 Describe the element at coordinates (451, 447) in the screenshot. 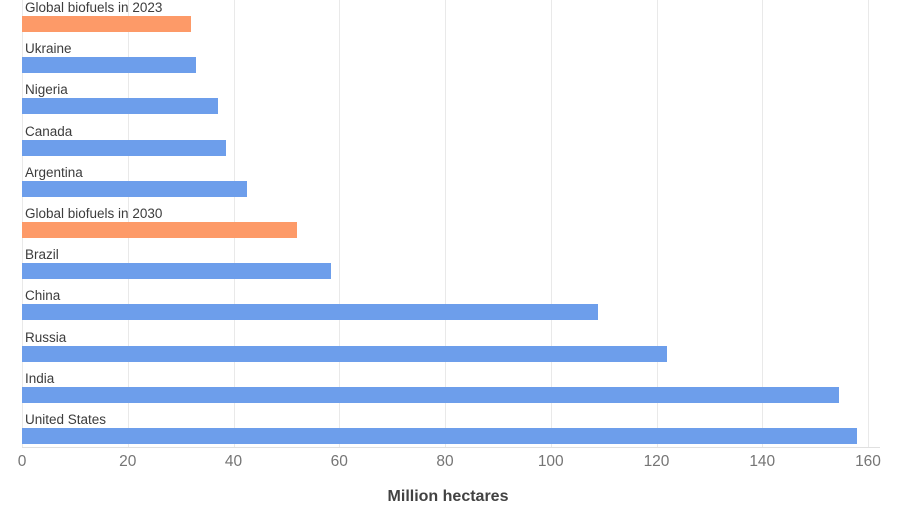

I see `x-axis-line` at that location.